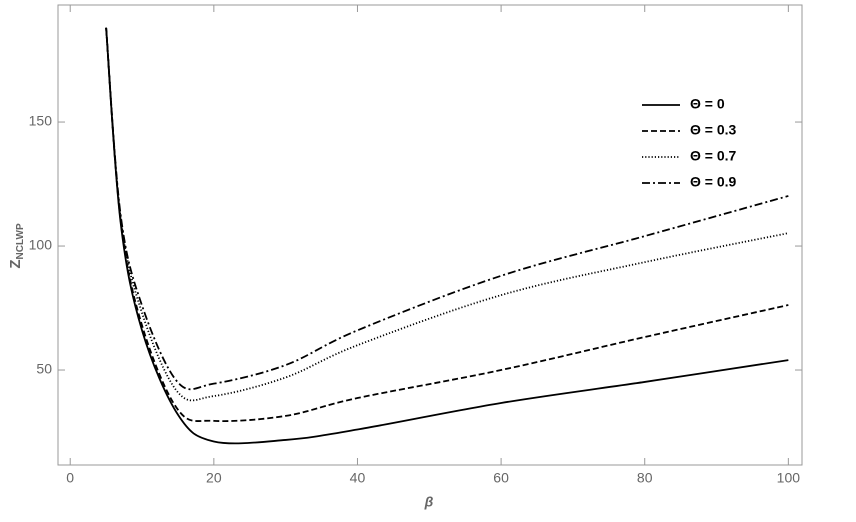  What do you see at coordinates (41, 121) in the screenshot?
I see `y-tick-label: 150` at bounding box center [41, 121].